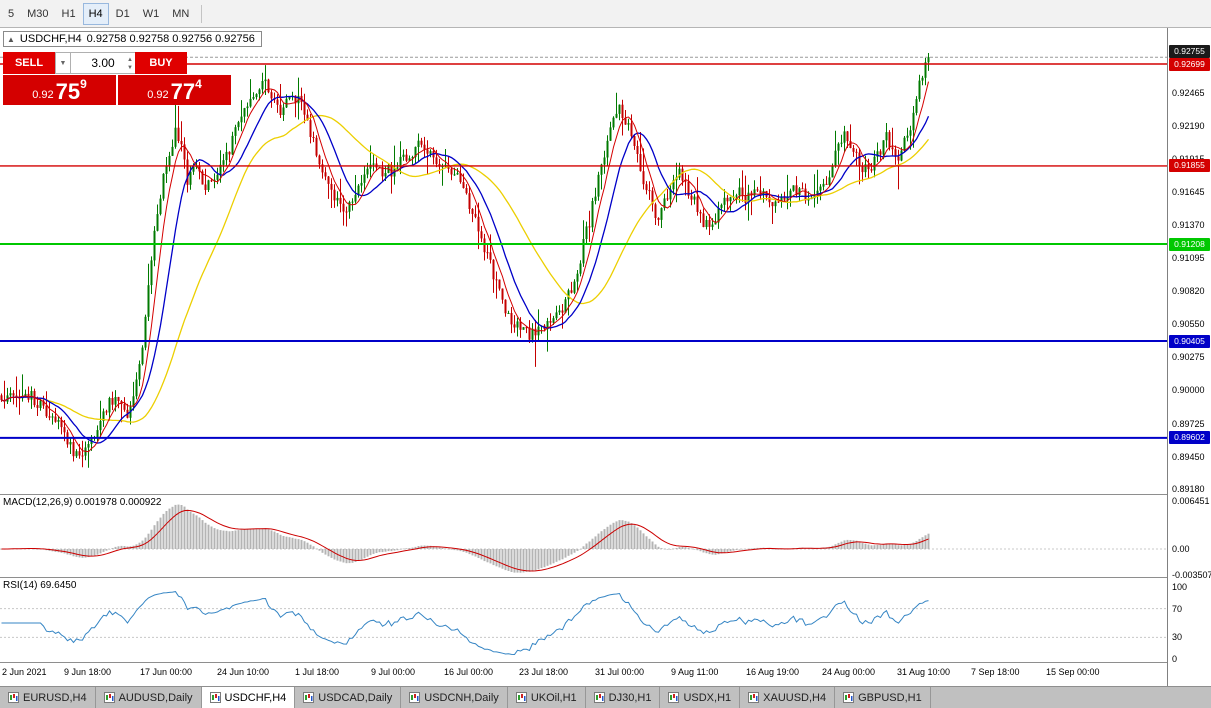 The image size is (1211, 708). What do you see at coordinates (59, 90) in the screenshot?
I see `sell-price-button: 0.92 75 9` at bounding box center [59, 90].